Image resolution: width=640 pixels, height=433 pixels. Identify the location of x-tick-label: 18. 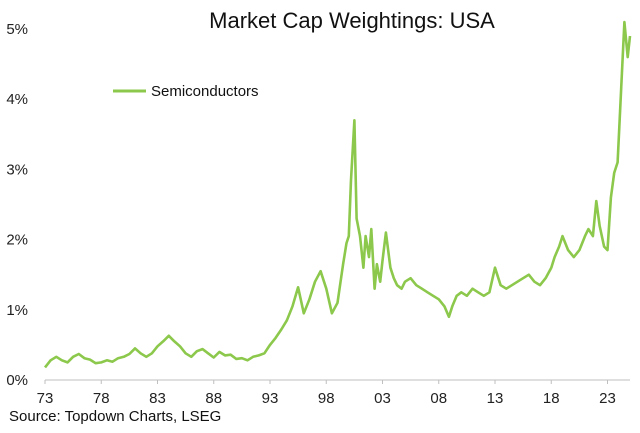
(551, 398).